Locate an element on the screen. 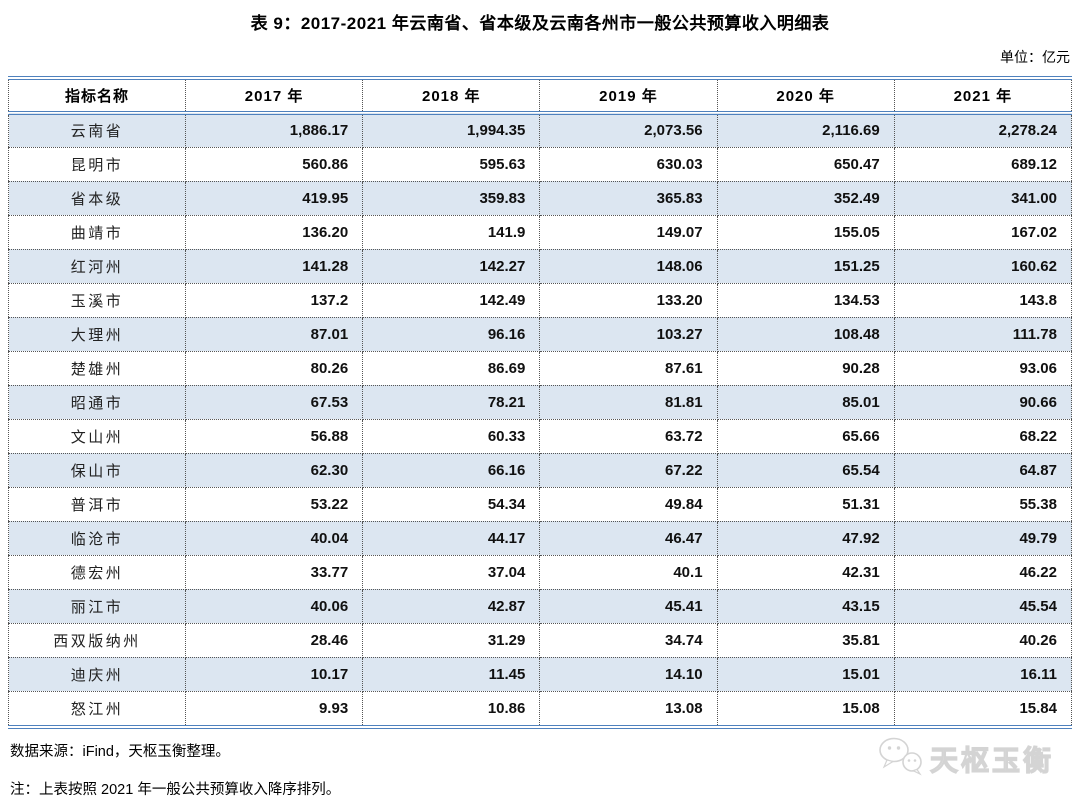 The height and width of the screenshot is (812, 1080). table-row: 文山州 56.88 60.33 63.72 65.66 68.22 is located at coordinates (540, 436).